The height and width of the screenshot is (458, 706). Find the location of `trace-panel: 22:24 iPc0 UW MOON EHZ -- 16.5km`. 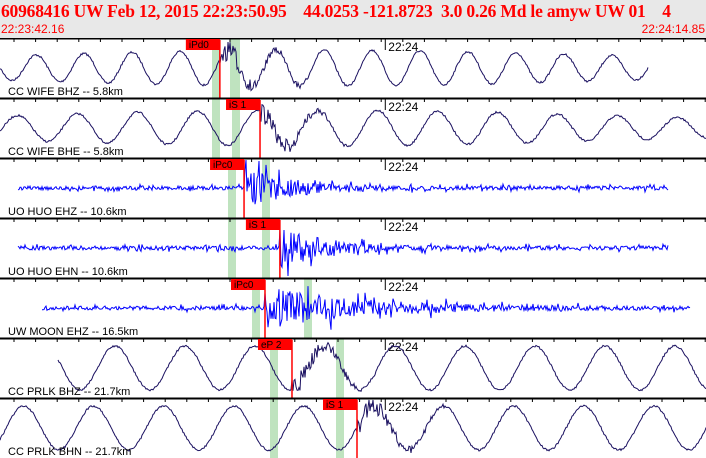

trace-panel: 22:24 iPc0 UW MOON EHZ -- 16.5km is located at coordinates (353, 307).